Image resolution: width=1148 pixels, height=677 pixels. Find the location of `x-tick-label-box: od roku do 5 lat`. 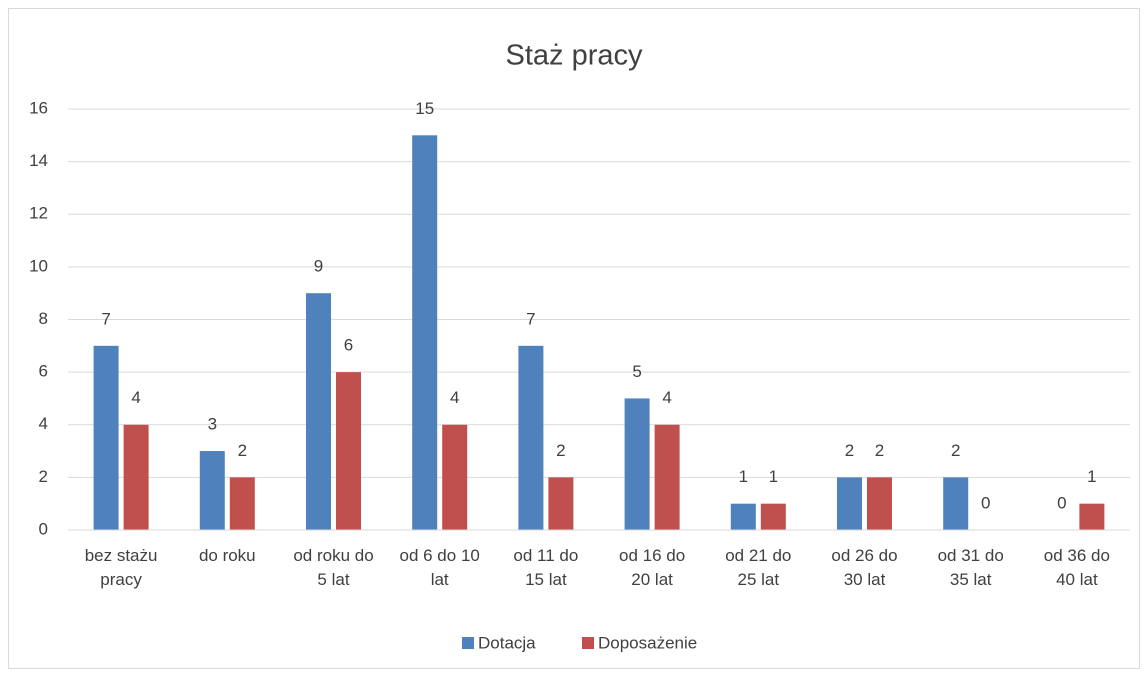

x-tick-label-box: od roku do 5 lat is located at coordinates (333, 567).